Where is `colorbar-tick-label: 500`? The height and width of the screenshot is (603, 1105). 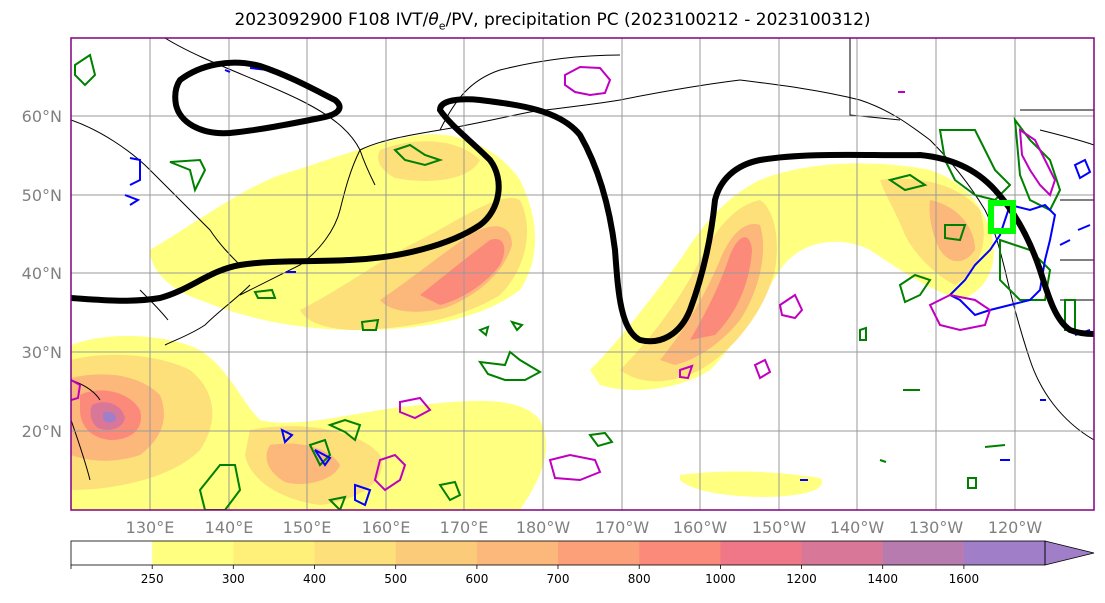 colorbar-tick-label: 500 is located at coordinates (395, 579).